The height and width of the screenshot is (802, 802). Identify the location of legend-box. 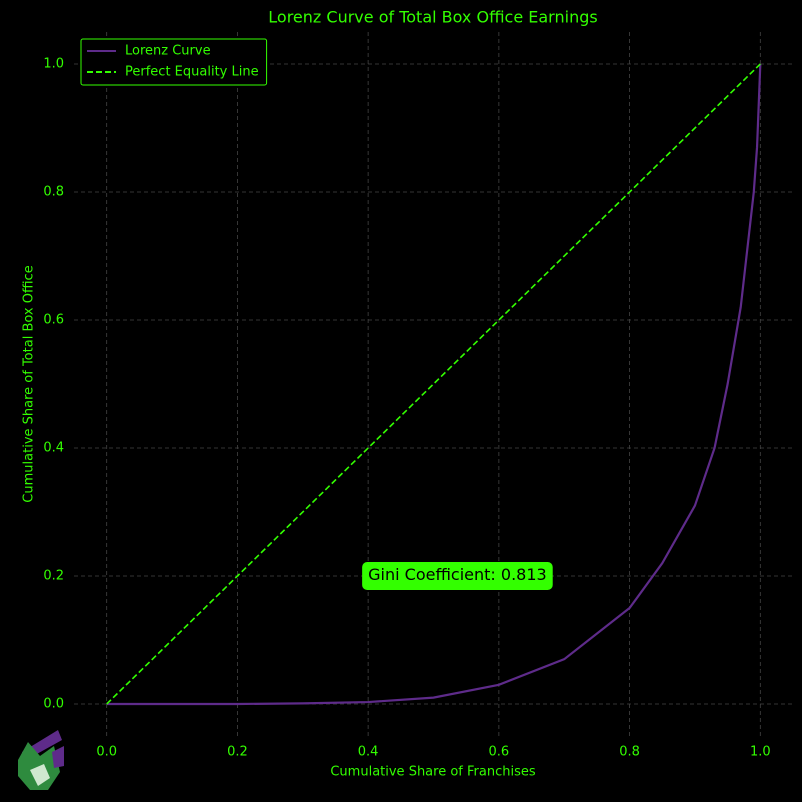
(174, 62).